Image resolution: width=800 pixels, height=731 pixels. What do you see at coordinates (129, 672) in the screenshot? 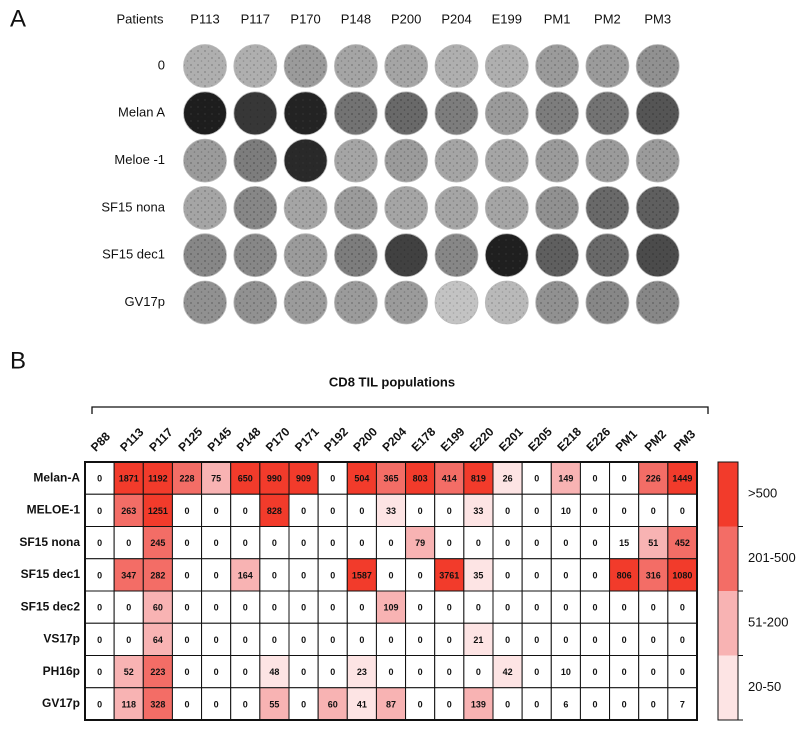
I see `cell-value: 52` at bounding box center [129, 672].